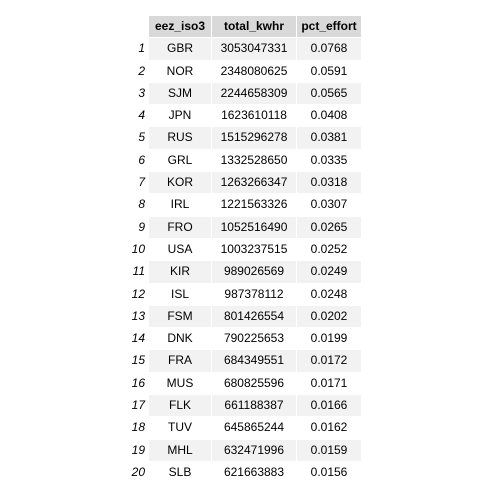 Image resolution: width=480 pixels, height=484 pixels. I want to click on table-row: 9 FRO 1052516490 0.0265, so click(242, 227).